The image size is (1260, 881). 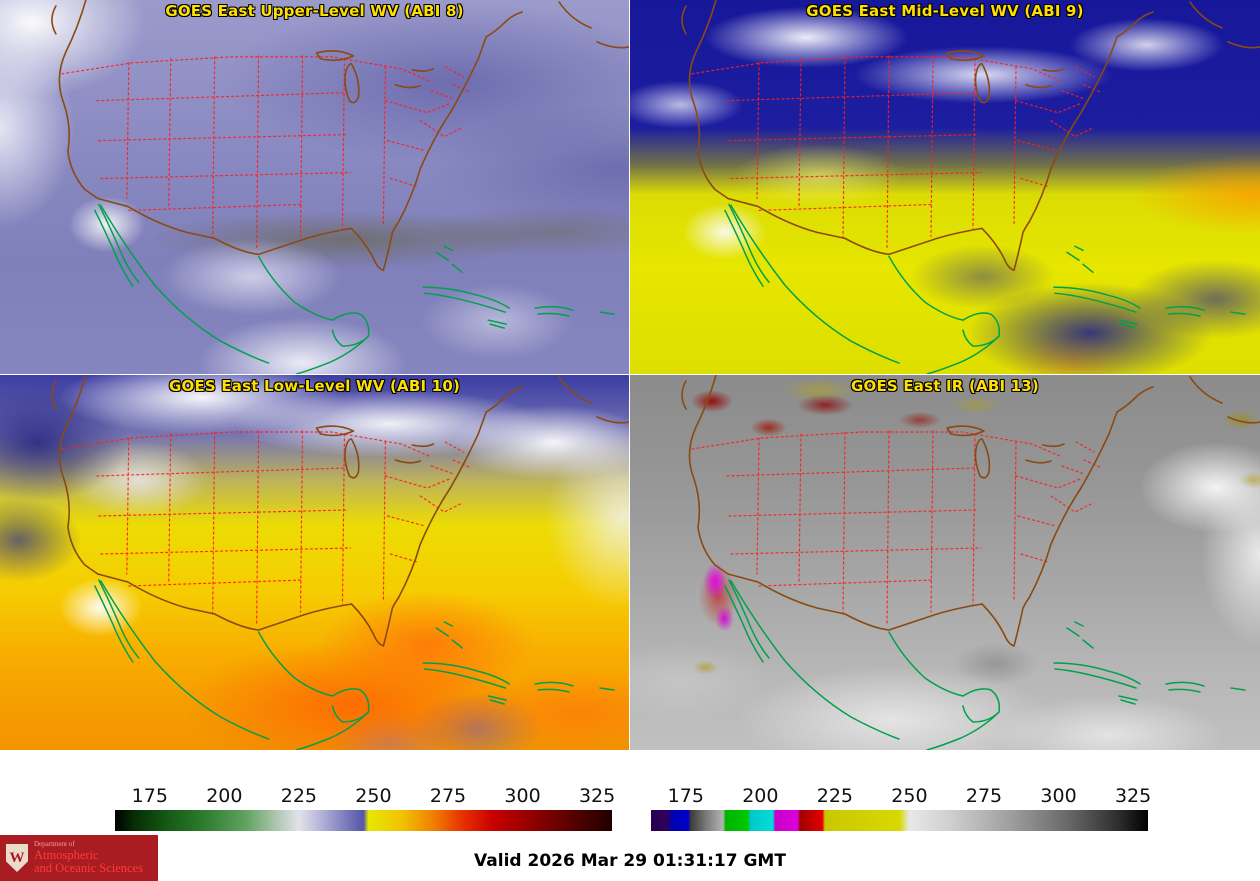 What do you see at coordinates (314, 11) in the screenshot?
I see `panel-title-abi8: GOES East Upper-Level WV (ABI 8)` at bounding box center [314, 11].